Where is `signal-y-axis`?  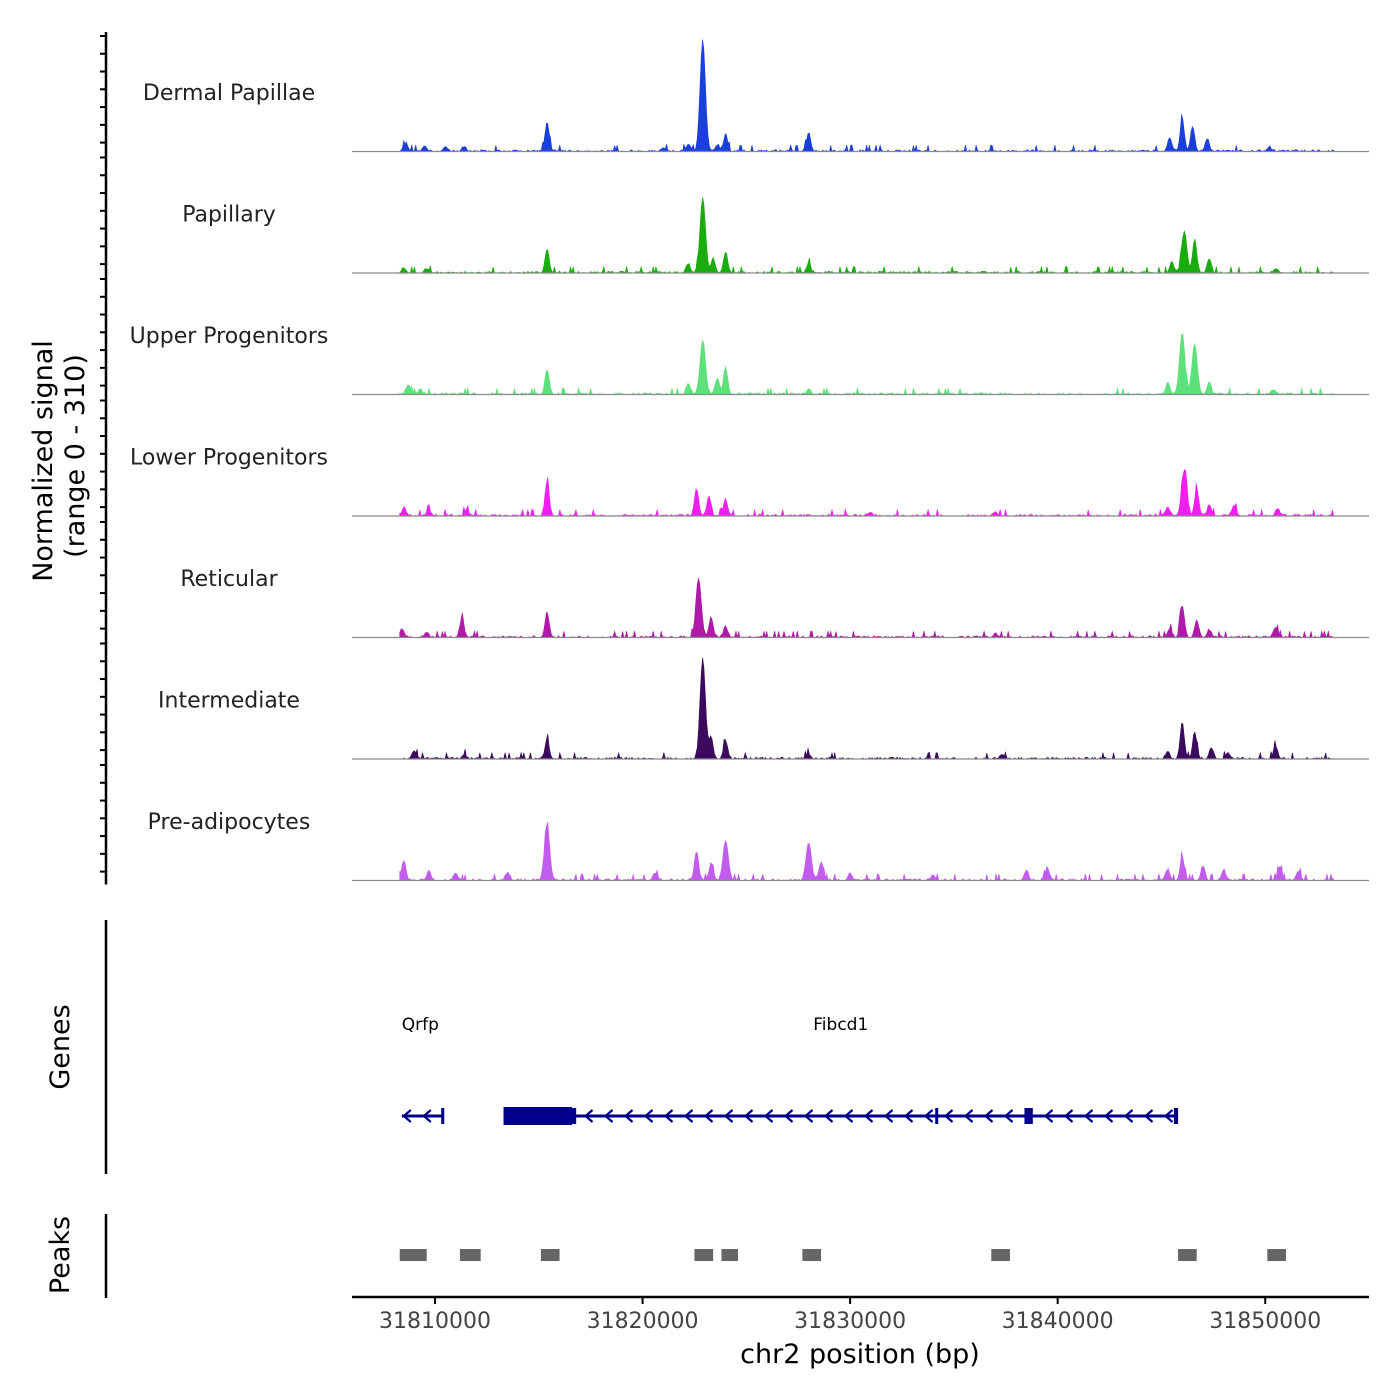
signal-y-axis is located at coordinates (104, 458).